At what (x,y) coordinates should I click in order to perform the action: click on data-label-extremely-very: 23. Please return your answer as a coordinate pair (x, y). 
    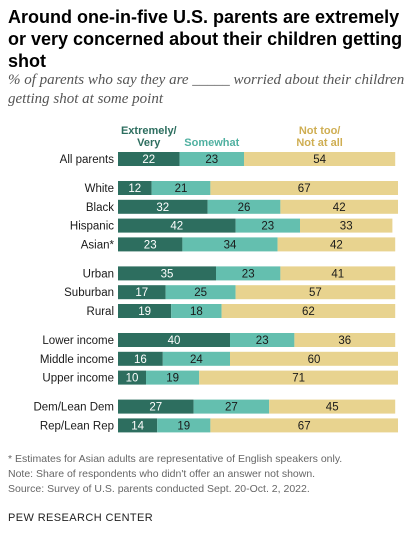
    Looking at the image, I should click on (150, 245).